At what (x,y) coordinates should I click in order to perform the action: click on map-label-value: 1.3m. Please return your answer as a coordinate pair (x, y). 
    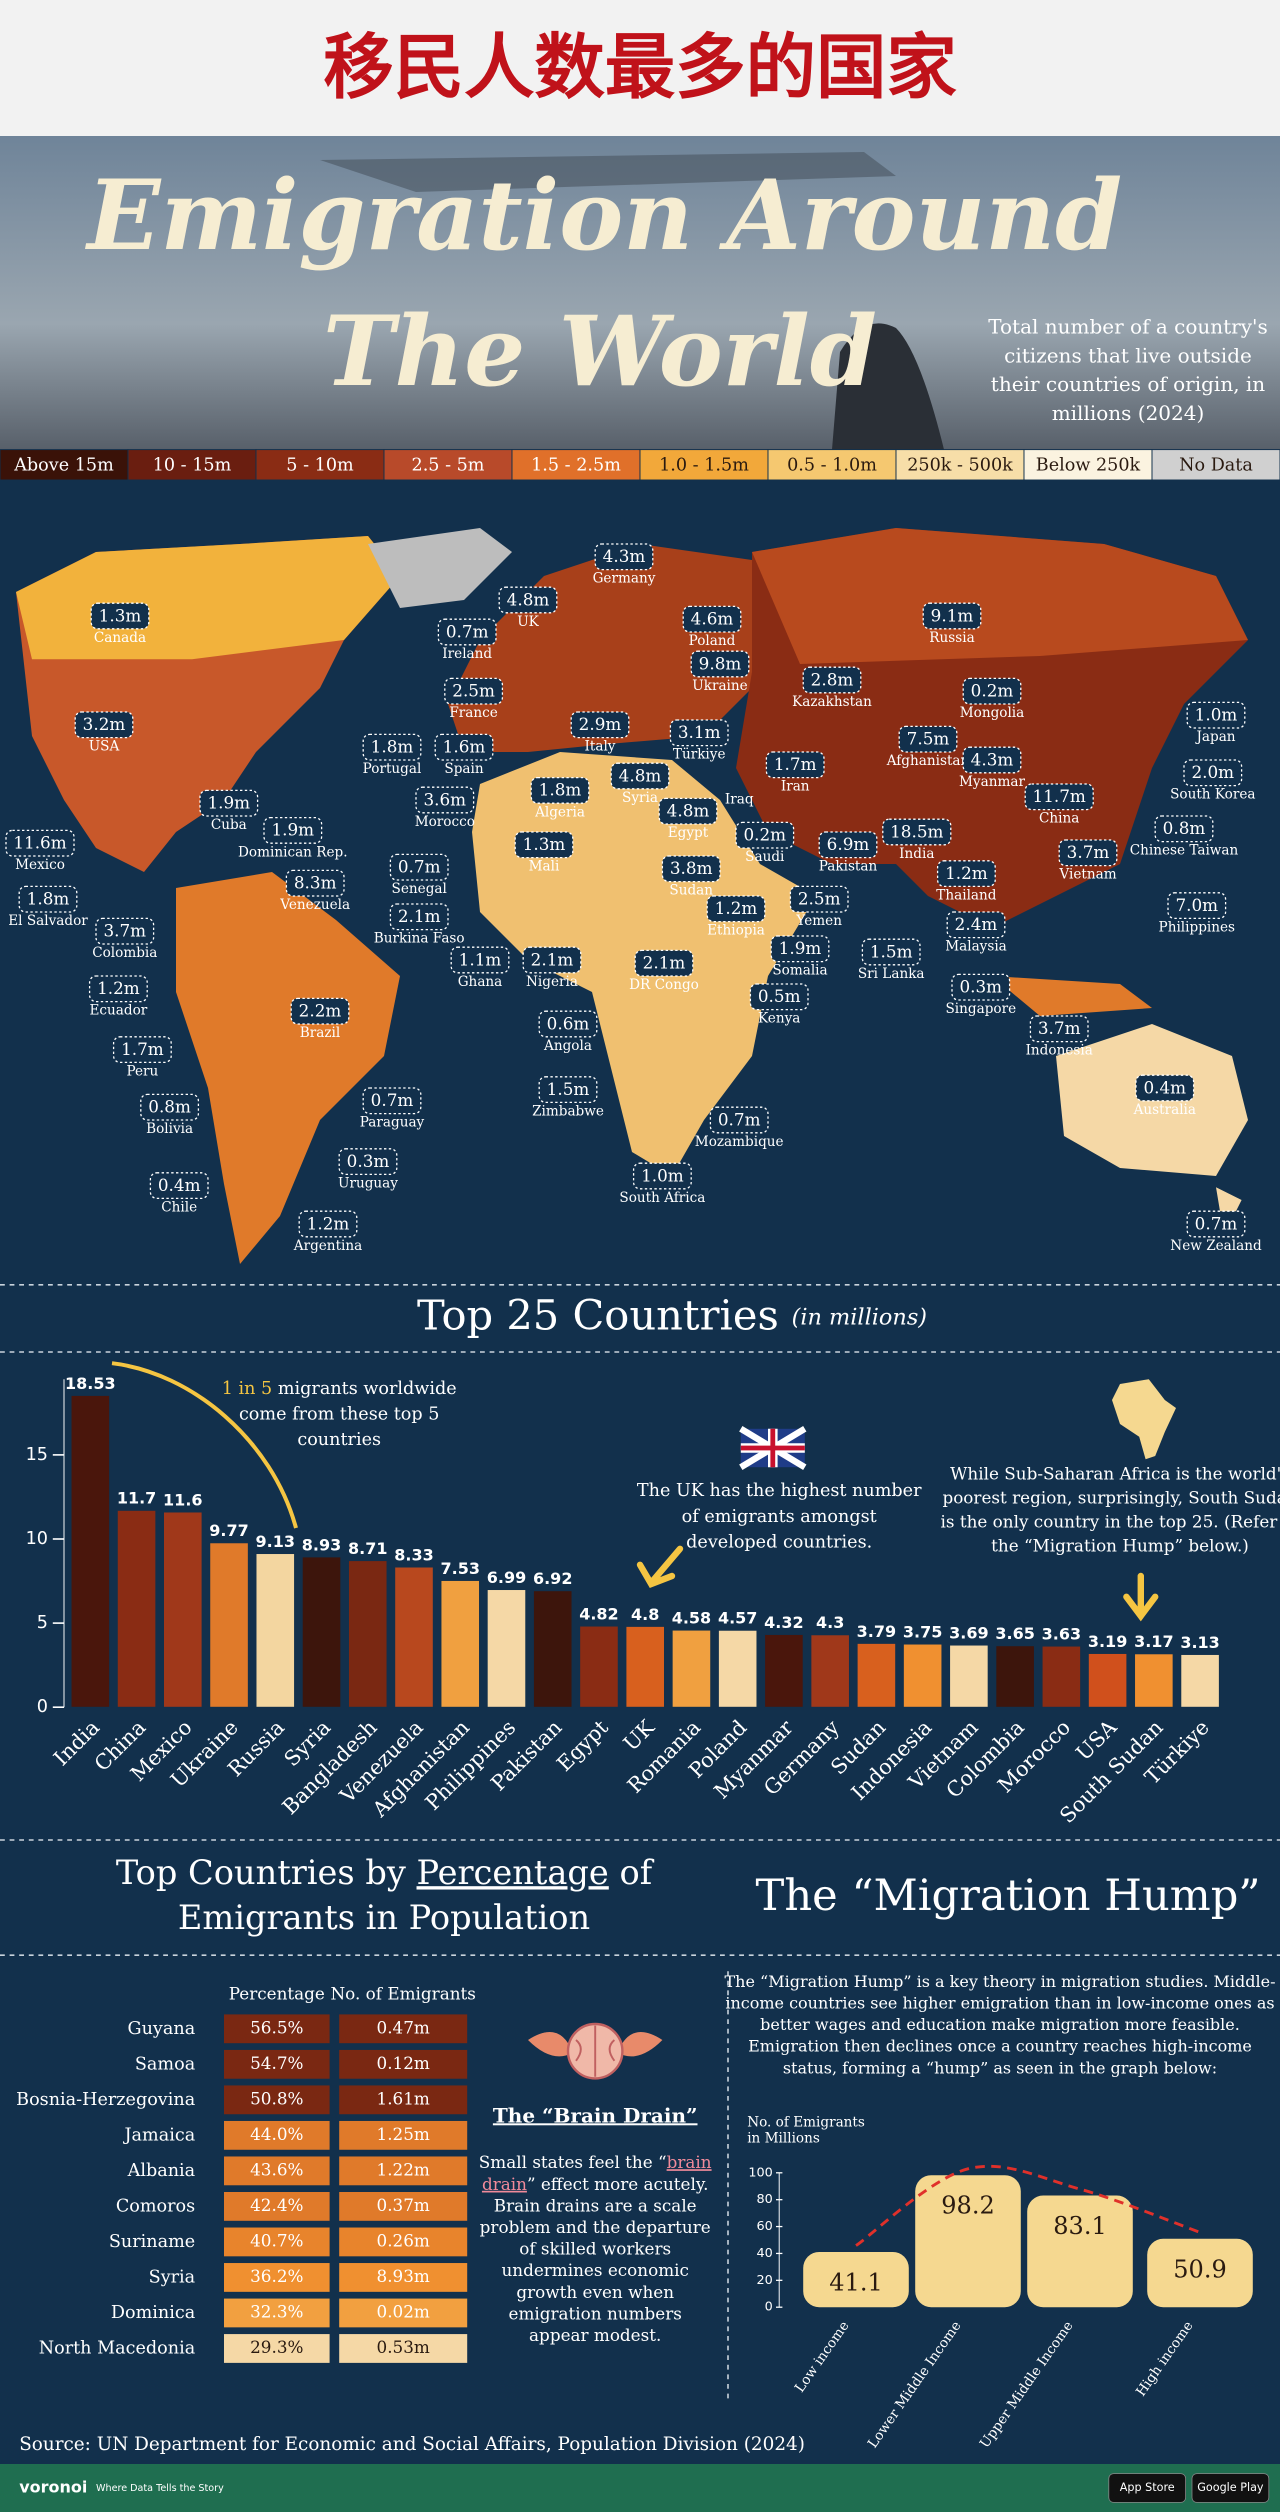
    Looking at the image, I should click on (544, 844).